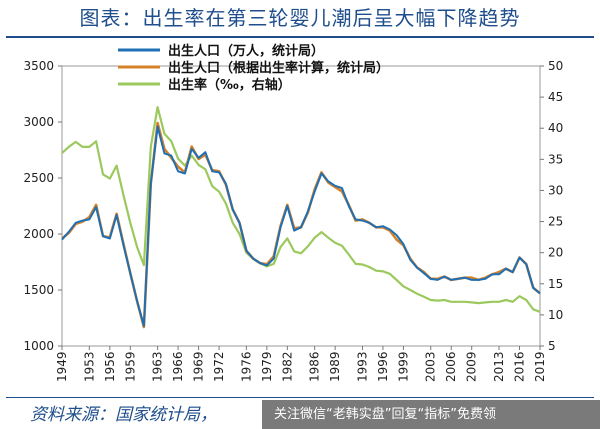  Describe the element at coordinates (130, 366) in the screenshot. I see `x-axis-tick-label: 1959` at that location.